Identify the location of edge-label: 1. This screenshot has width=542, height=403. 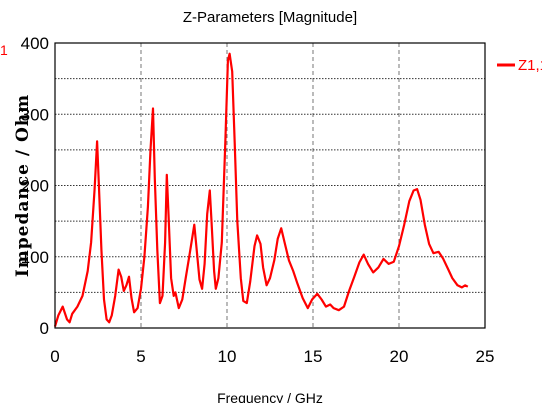
(4, 50).